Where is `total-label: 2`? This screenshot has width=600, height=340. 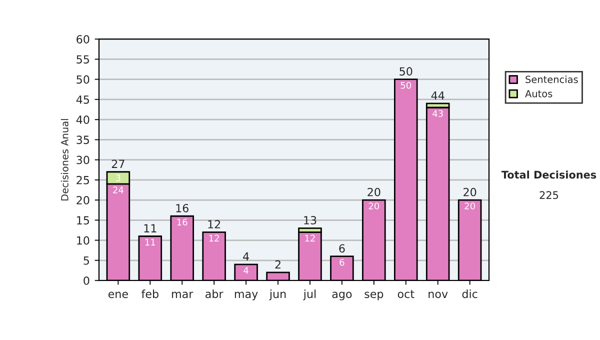
total-label: 2 is located at coordinates (277, 264).